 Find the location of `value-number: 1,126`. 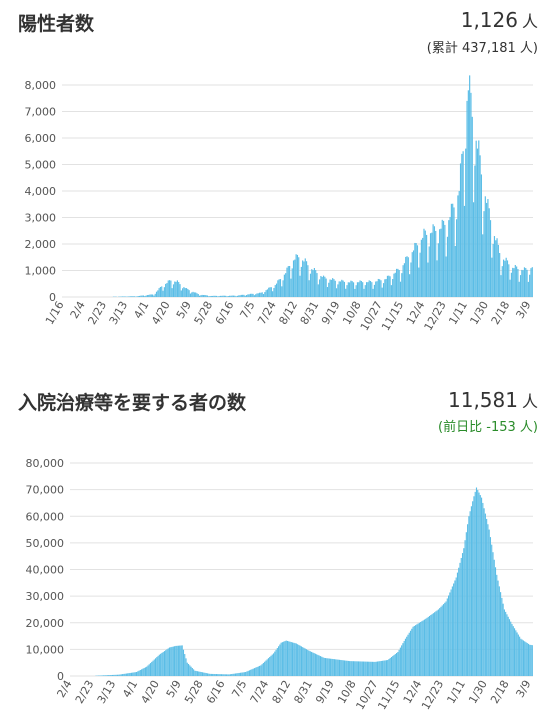

value-number: 1,126 is located at coordinates (489, 20).